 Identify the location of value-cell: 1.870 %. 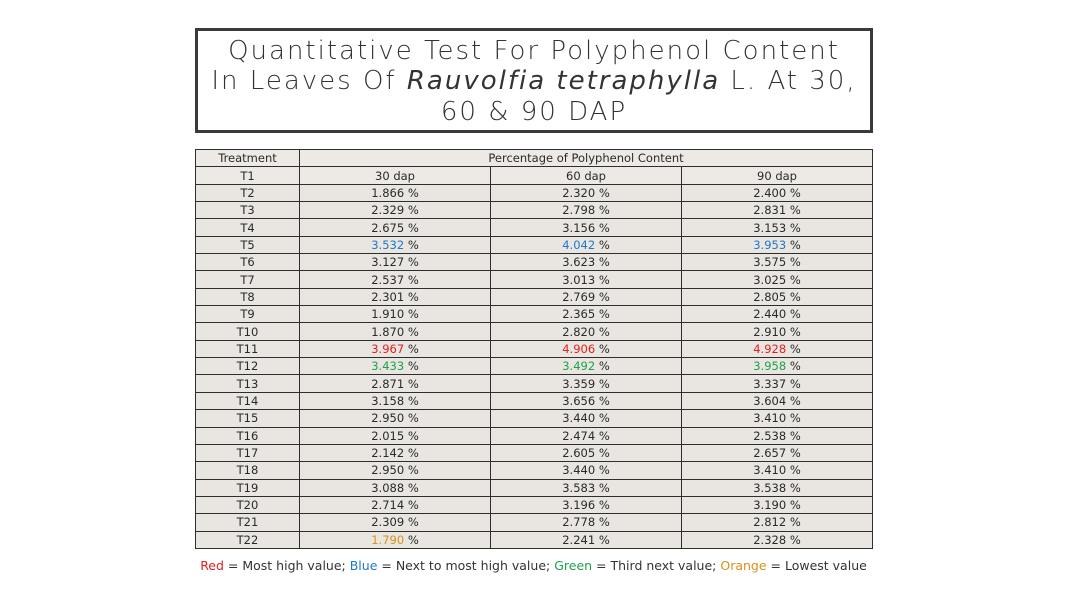
(395, 331).